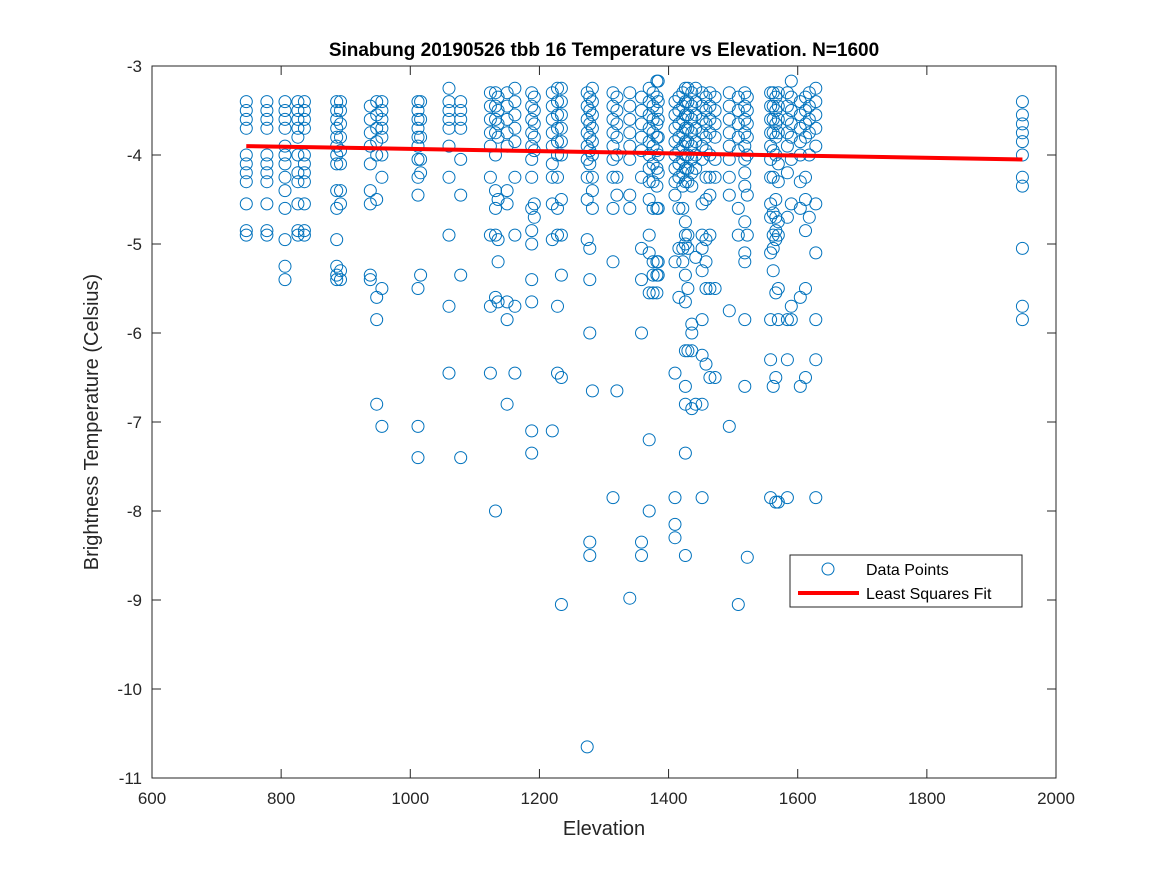 Image resolution: width=1167 pixels, height=875 pixels. Describe the element at coordinates (134, 600) in the screenshot. I see `y-tick-label: -9` at that location.